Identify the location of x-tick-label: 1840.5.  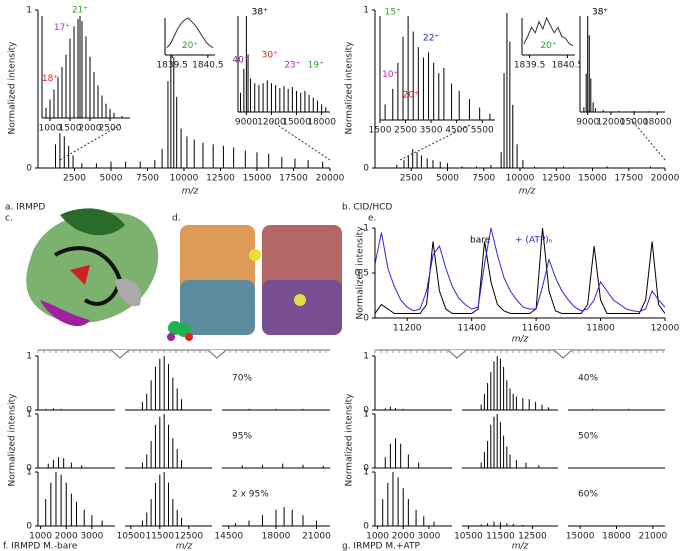
(208, 66).